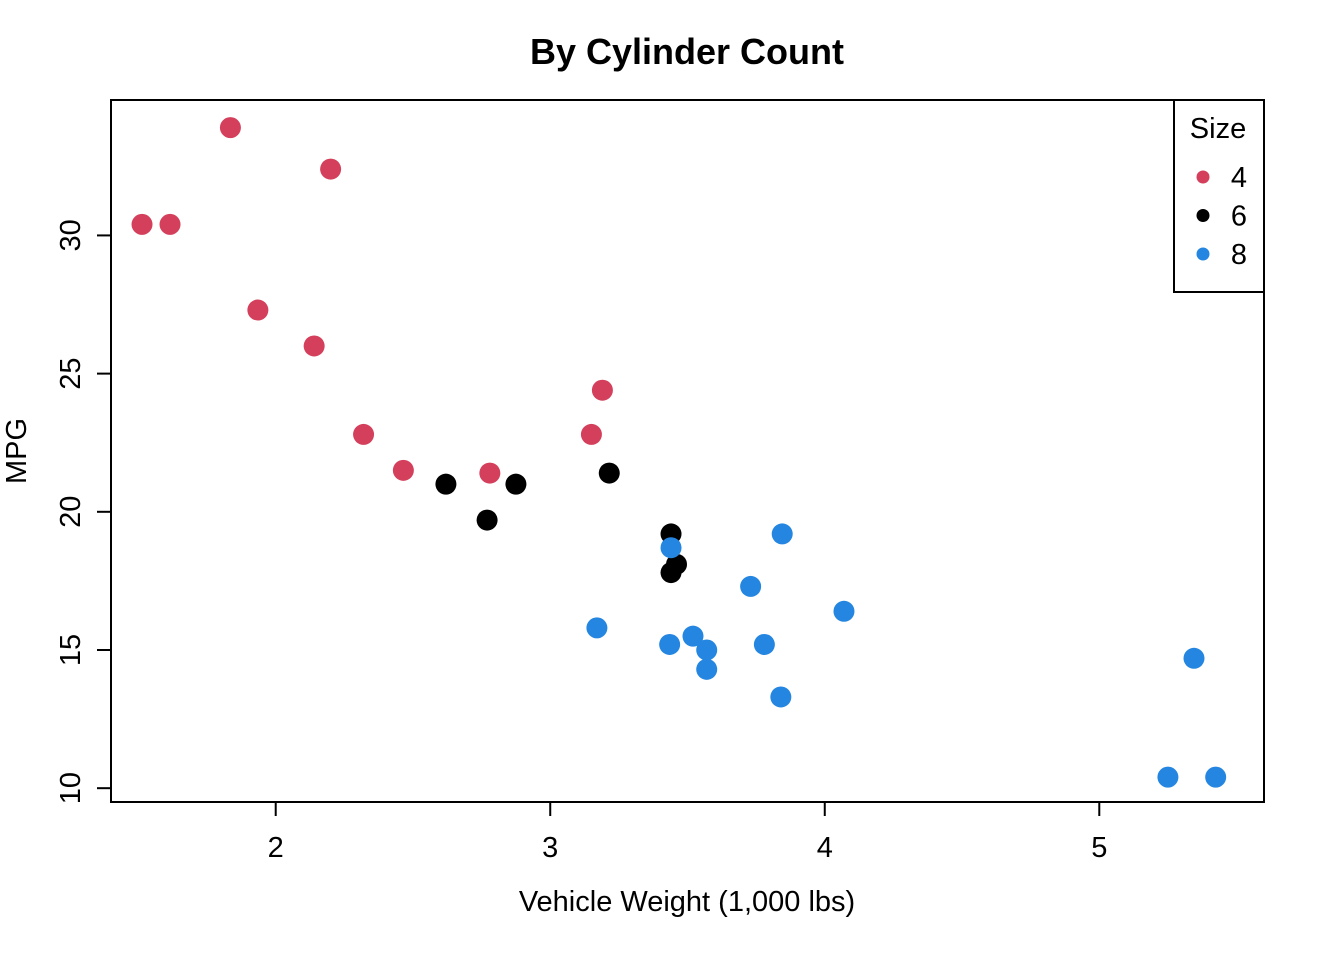  What do you see at coordinates (1099, 848) in the screenshot?
I see `x-tick-label: 5` at bounding box center [1099, 848].